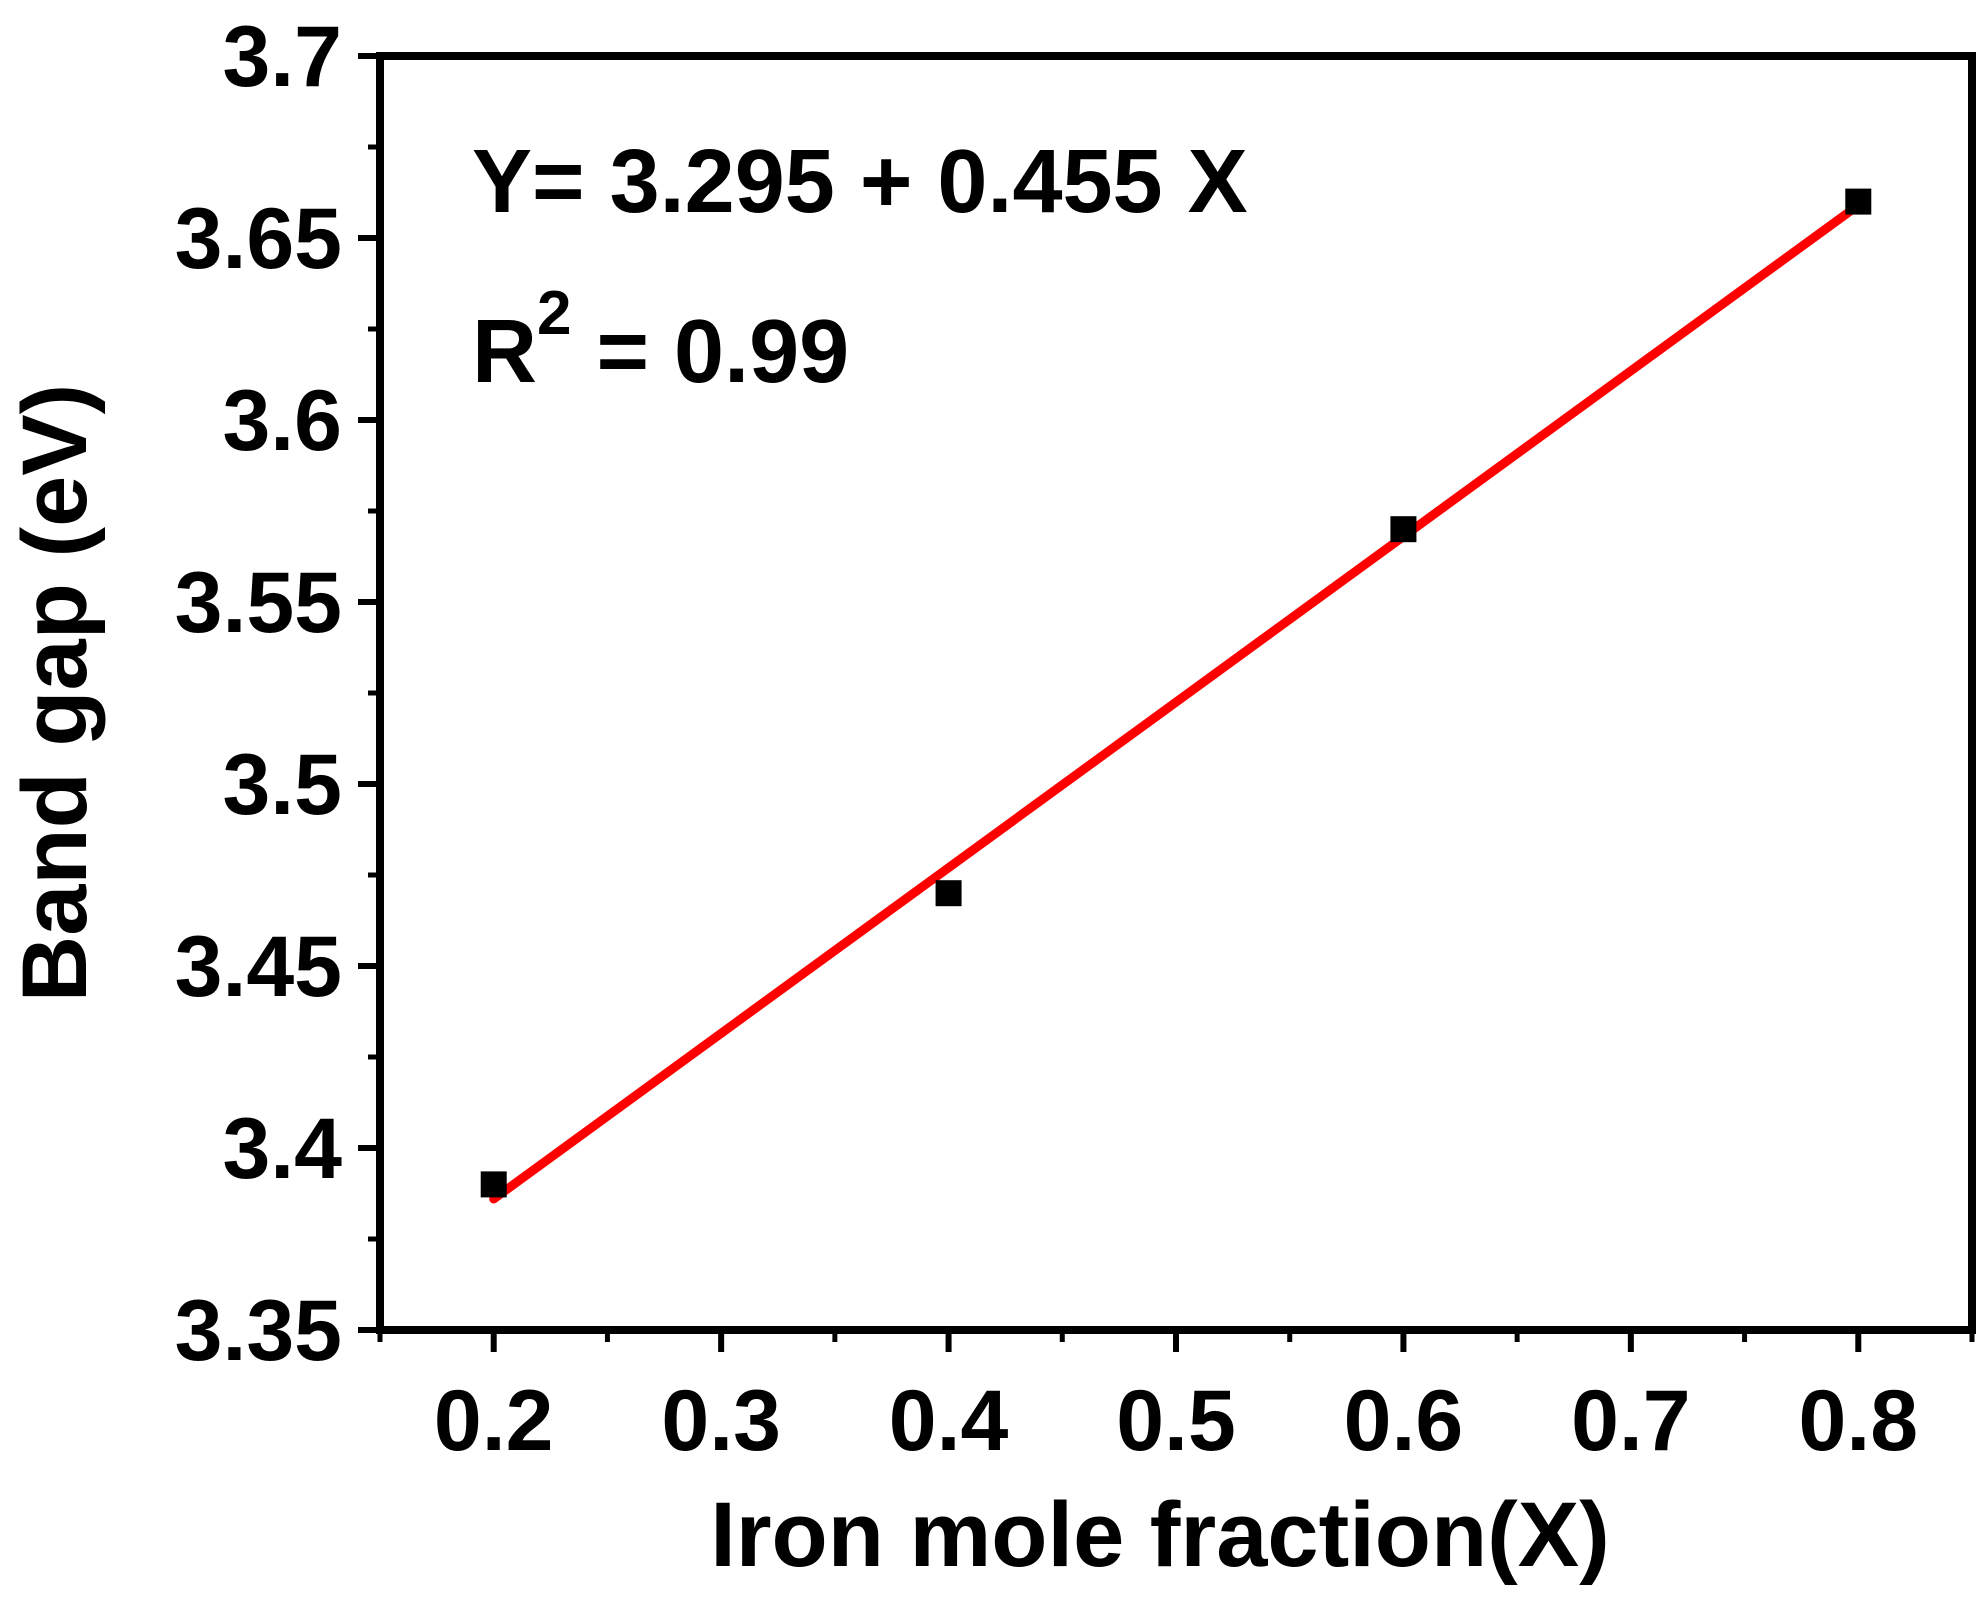  What do you see at coordinates (494, 1421) in the screenshot?
I see `x-tick-label: 0.2` at bounding box center [494, 1421].